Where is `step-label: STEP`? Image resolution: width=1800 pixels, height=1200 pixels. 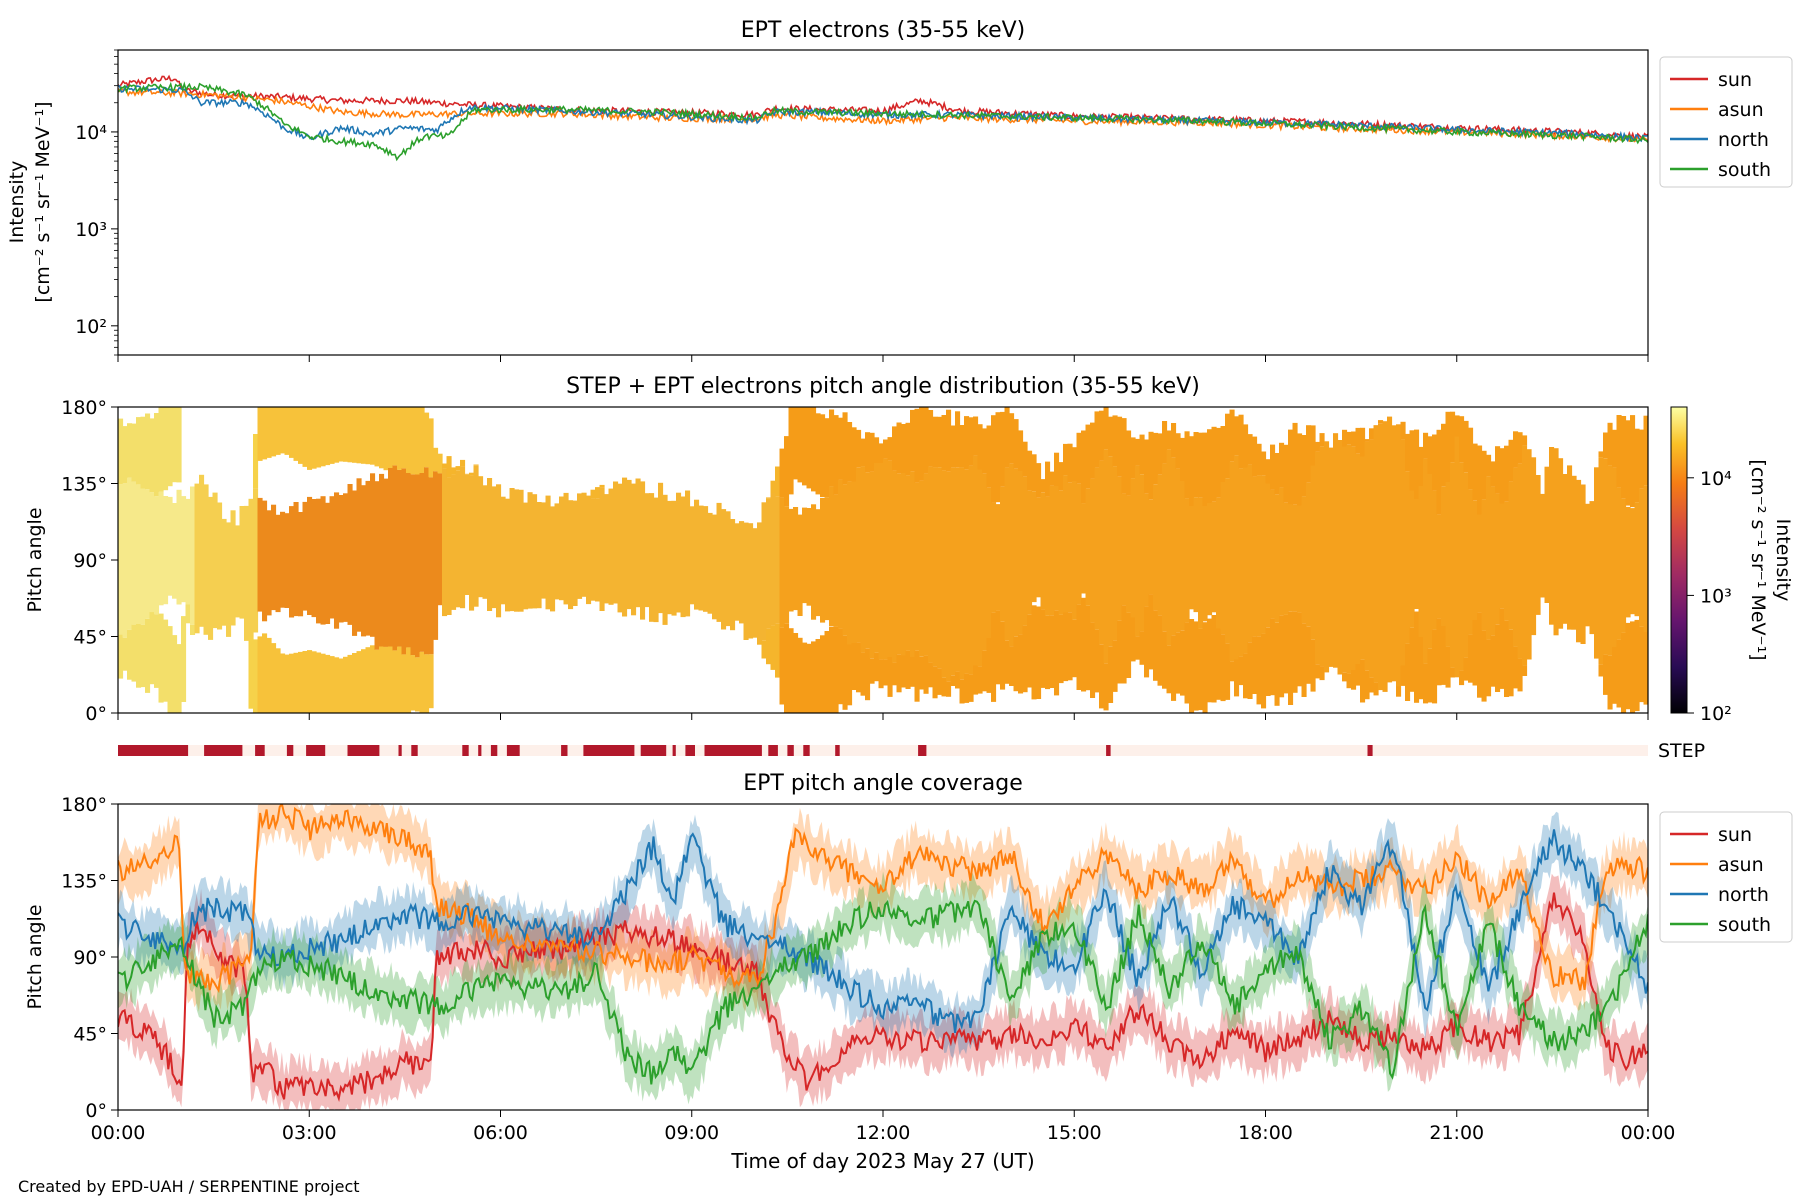 step-label: STEP is located at coordinates (1681, 751).